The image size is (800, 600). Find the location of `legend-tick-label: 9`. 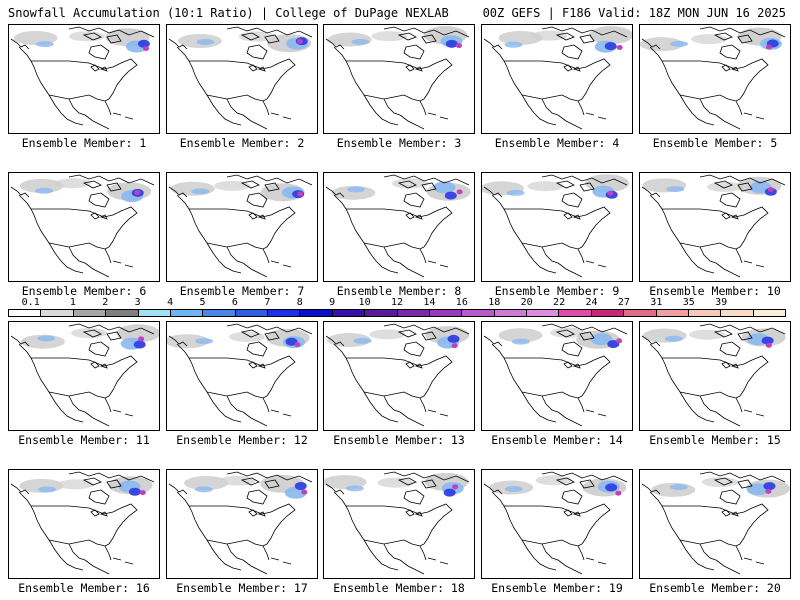

legend-tick-label: 9 is located at coordinates (332, 302).